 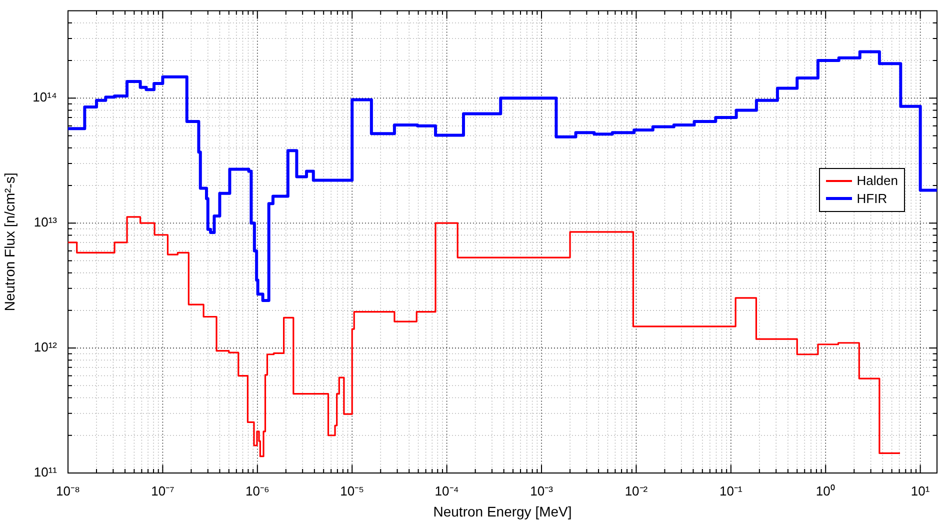 I want to click on y-tick-label: 10¹², so click(x=46, y=347).